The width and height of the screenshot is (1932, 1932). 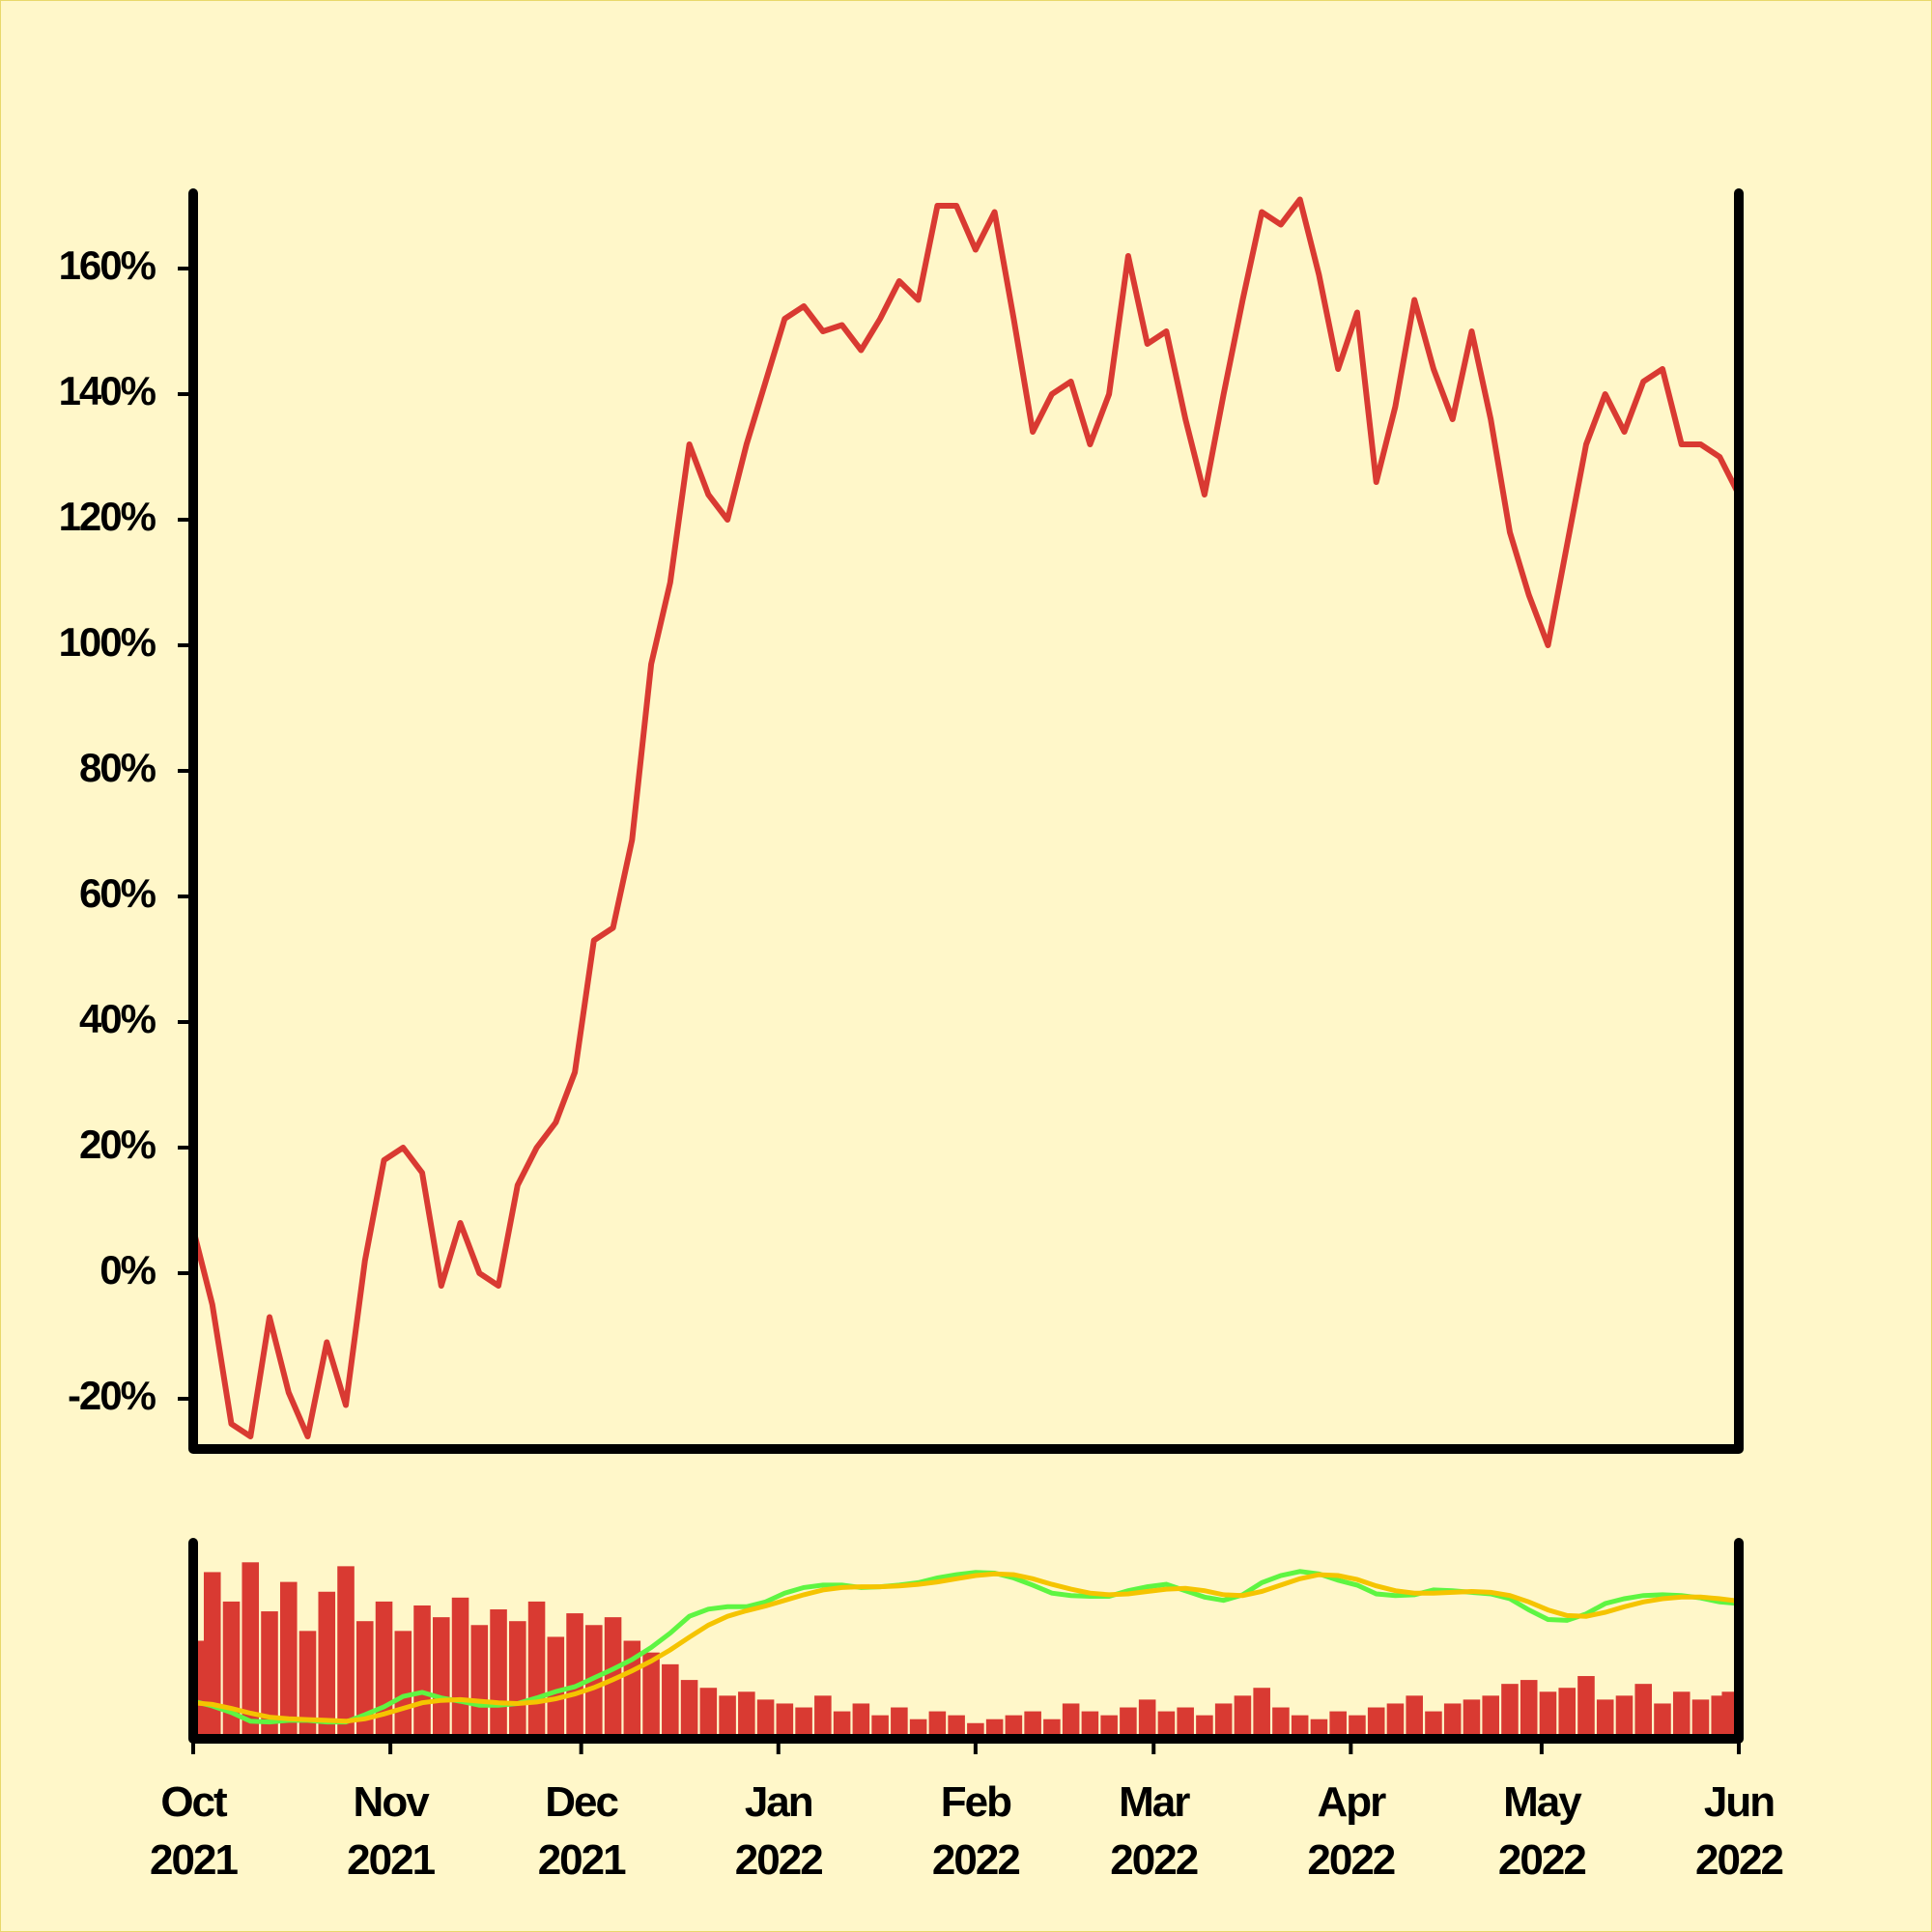 What do you see at coordinates (779, 1831) in the screenshot?
I see `x-tick-label: Jan 2022` at bounding box center [779, 1831].